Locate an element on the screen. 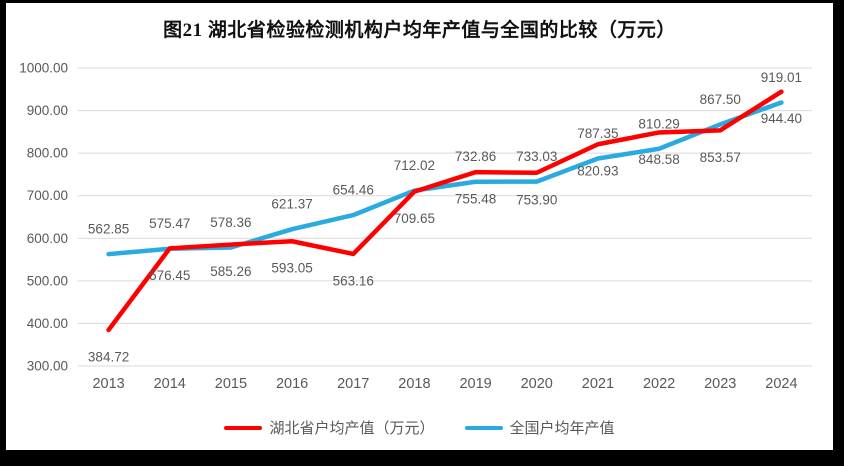 This screenshot has width=844, height=466. data-label: 820.93 is located at coordinates (597, 171).